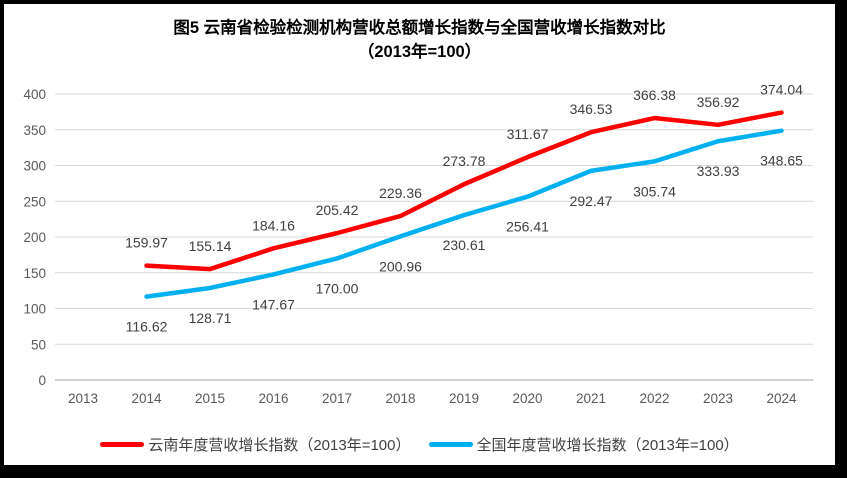  I want to click on legend-item-national: 全国年度营收增长指数（2013年=100）, so click(583, 444).